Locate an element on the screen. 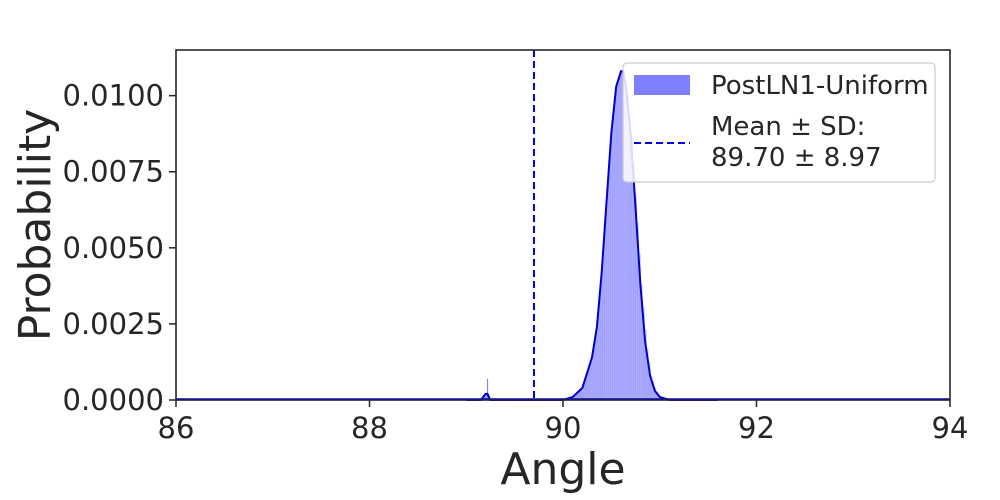  x-tick-label: 86 is located at coordinates (176, 428).